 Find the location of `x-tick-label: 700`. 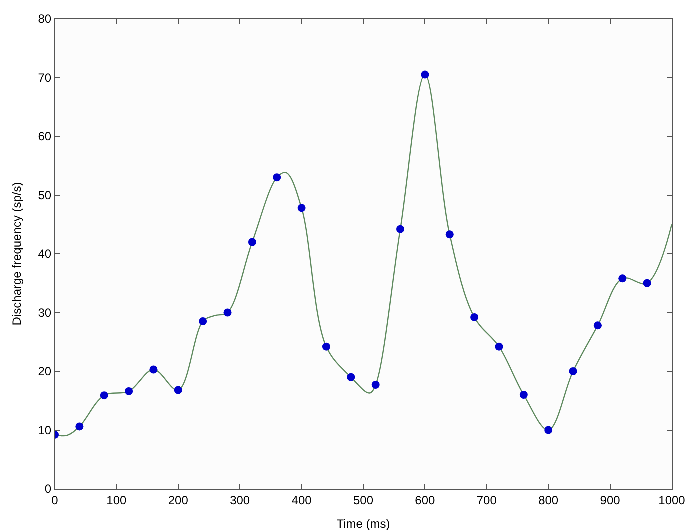

x-tick-label: 700 is located at coordinates (487, 500).